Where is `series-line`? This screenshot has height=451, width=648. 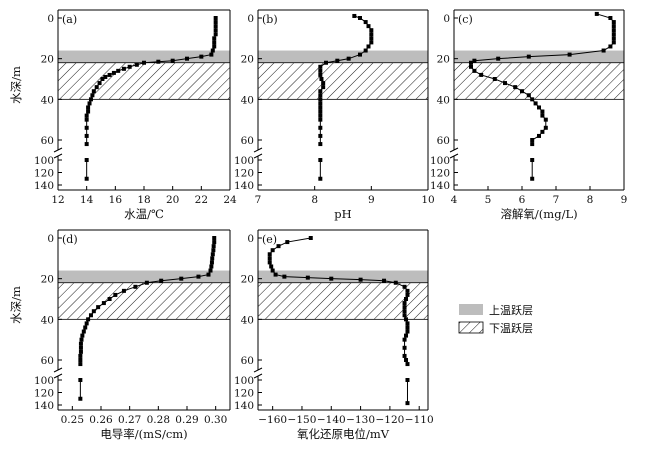 series-line is located at coordinates (338, 301).